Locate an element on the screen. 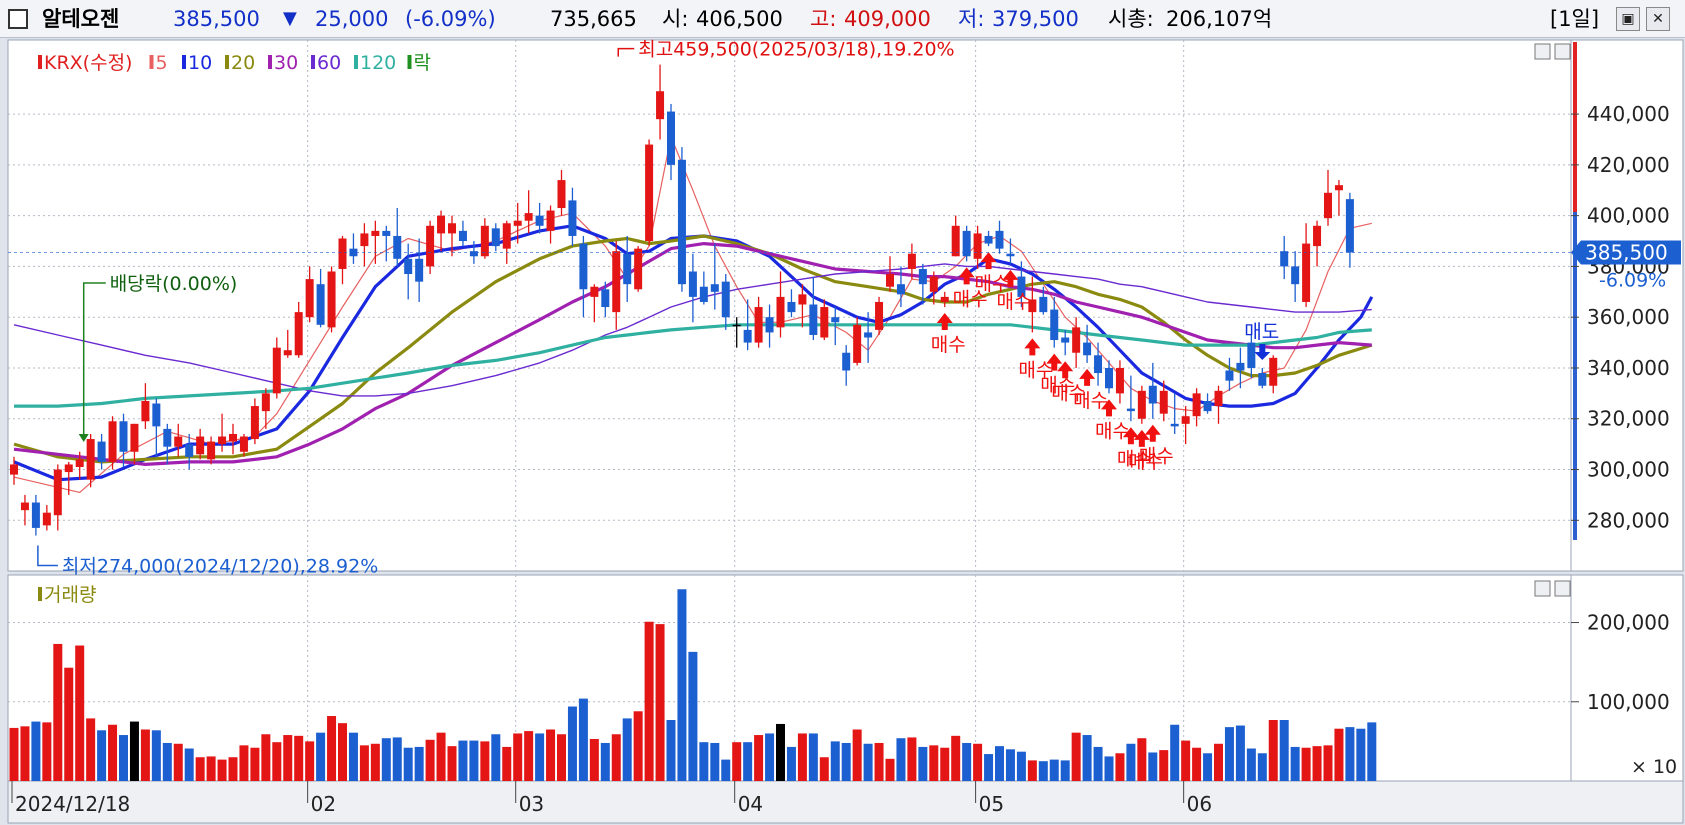  close-window-icon: ✕ is located at coordinates (1658, 19).